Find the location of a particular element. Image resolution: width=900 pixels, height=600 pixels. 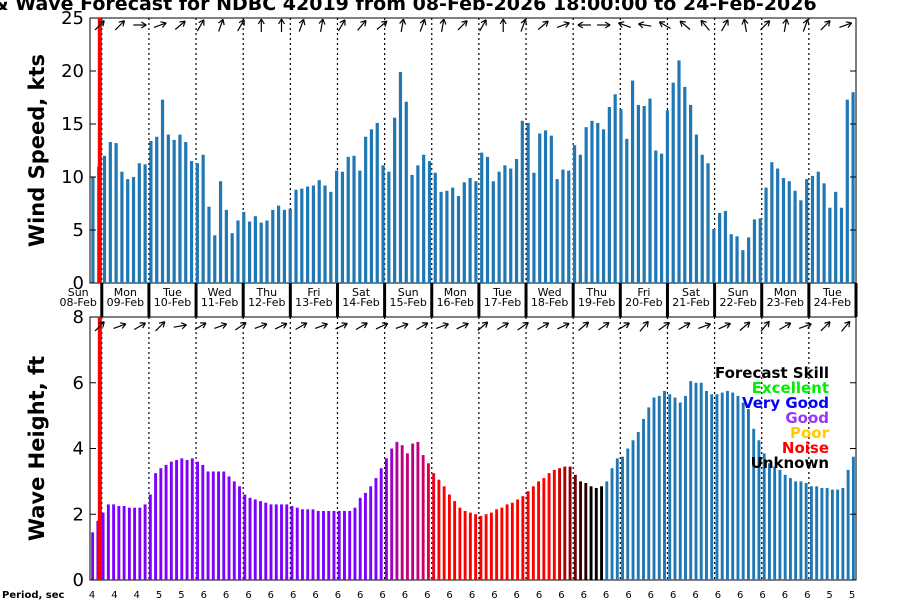

day-label: Wed is located at coordinates (220, 292).